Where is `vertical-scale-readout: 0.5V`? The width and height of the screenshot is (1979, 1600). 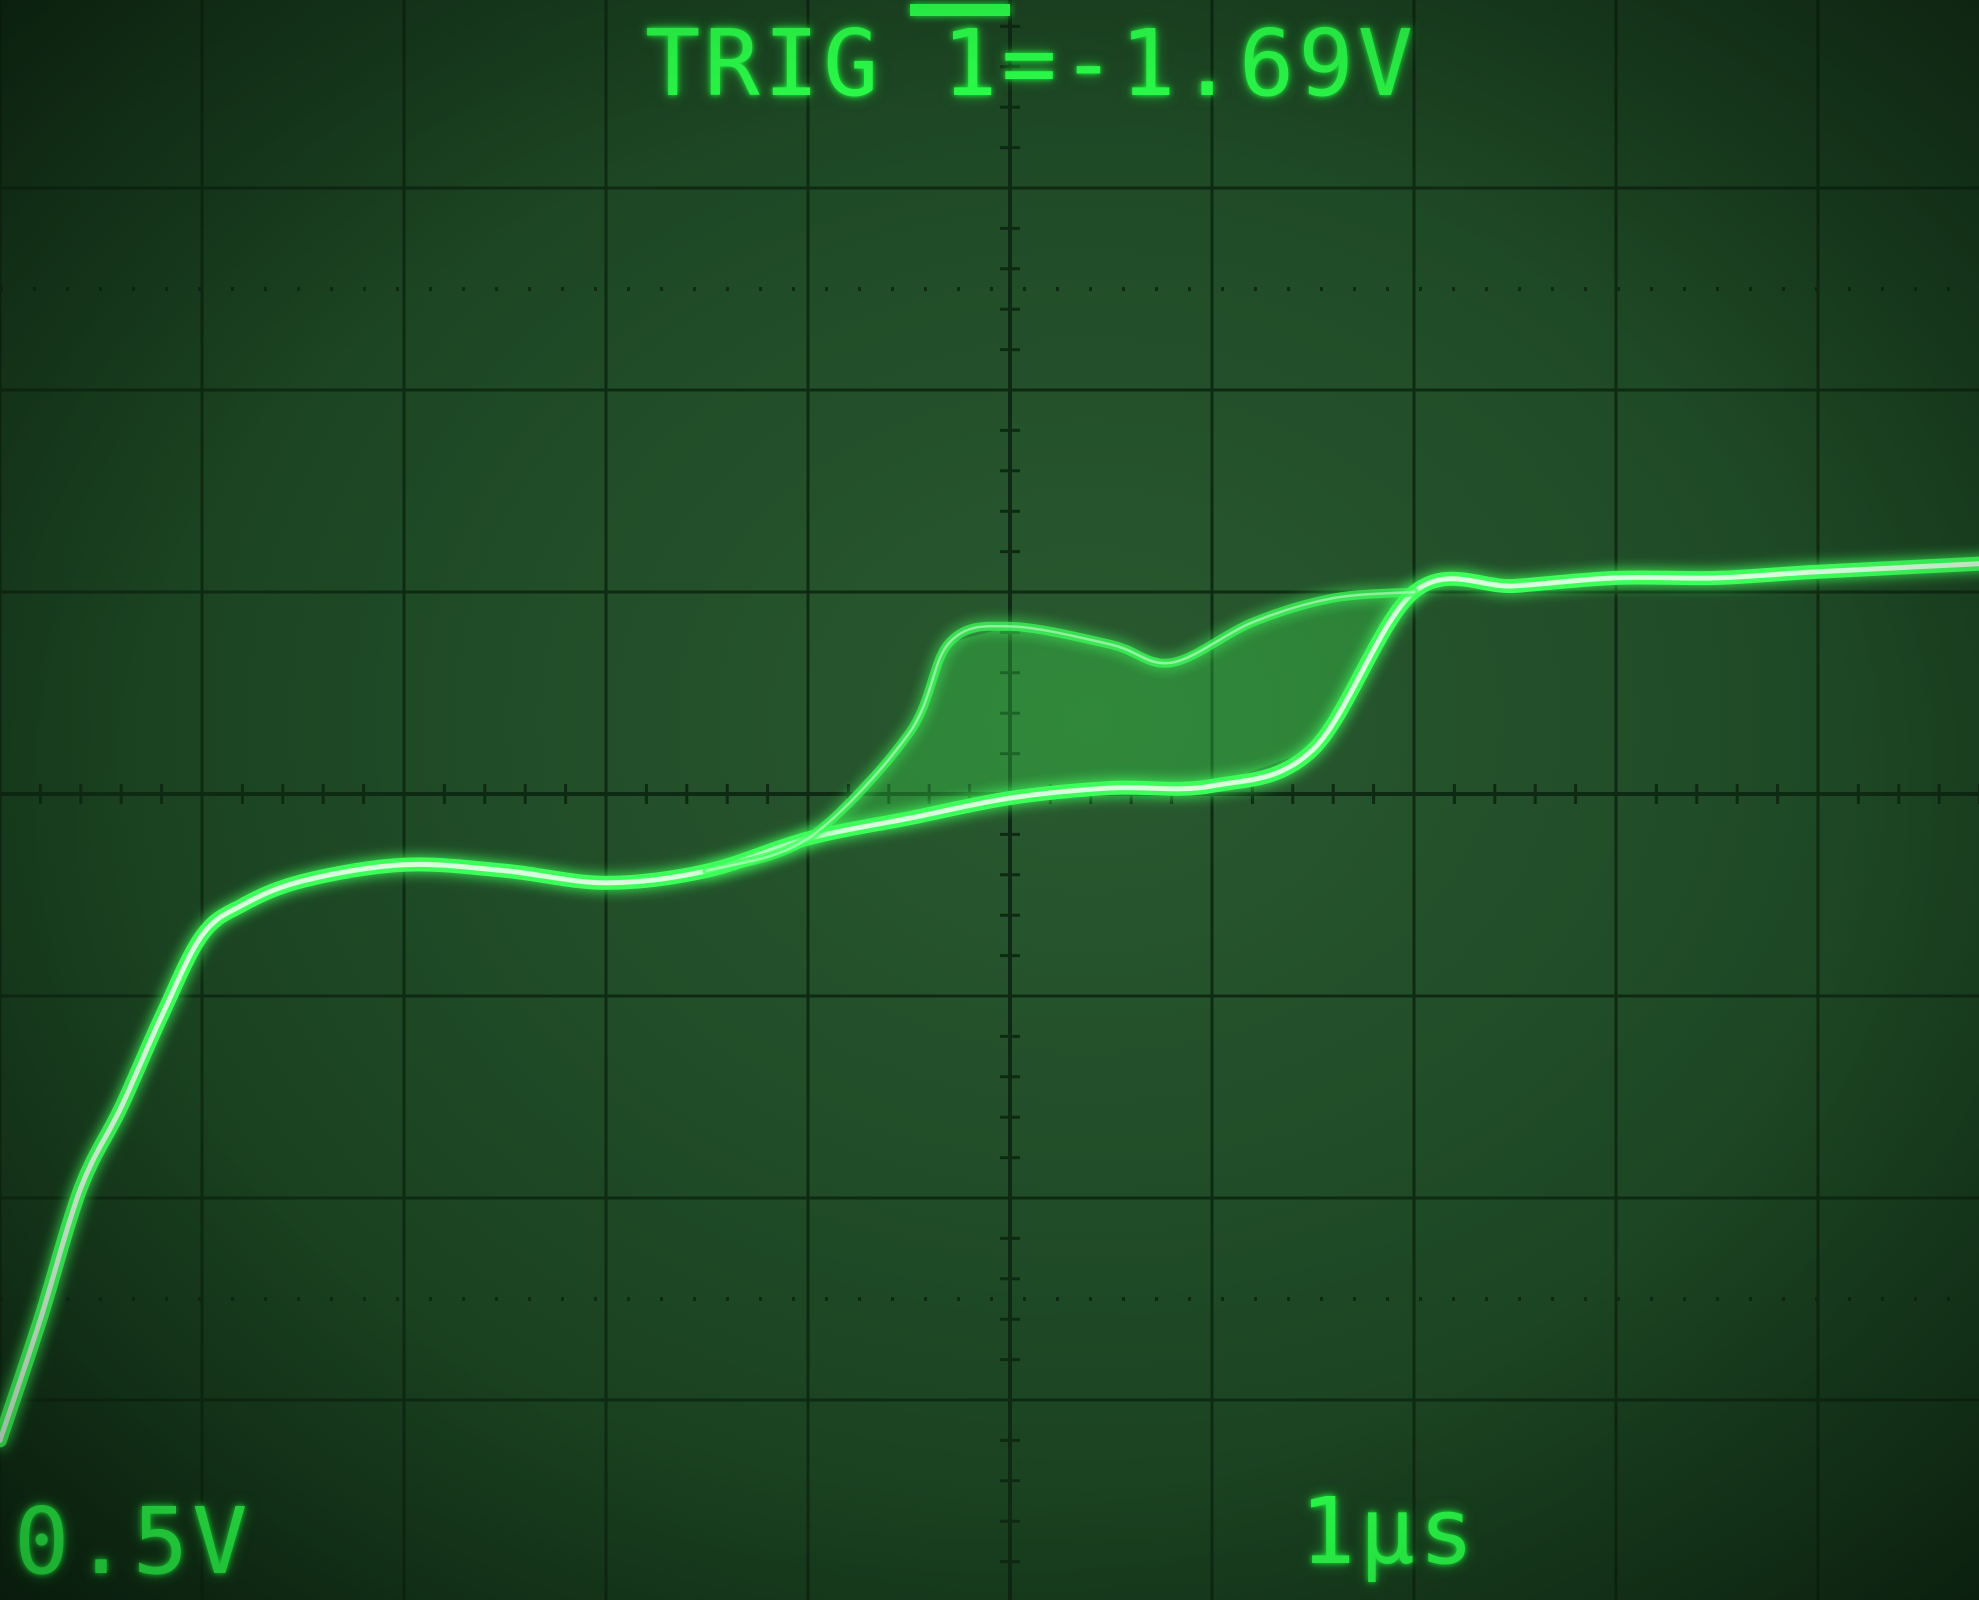 vertical-scale-readout: 0.5V is located at coordinates (133, 1541).